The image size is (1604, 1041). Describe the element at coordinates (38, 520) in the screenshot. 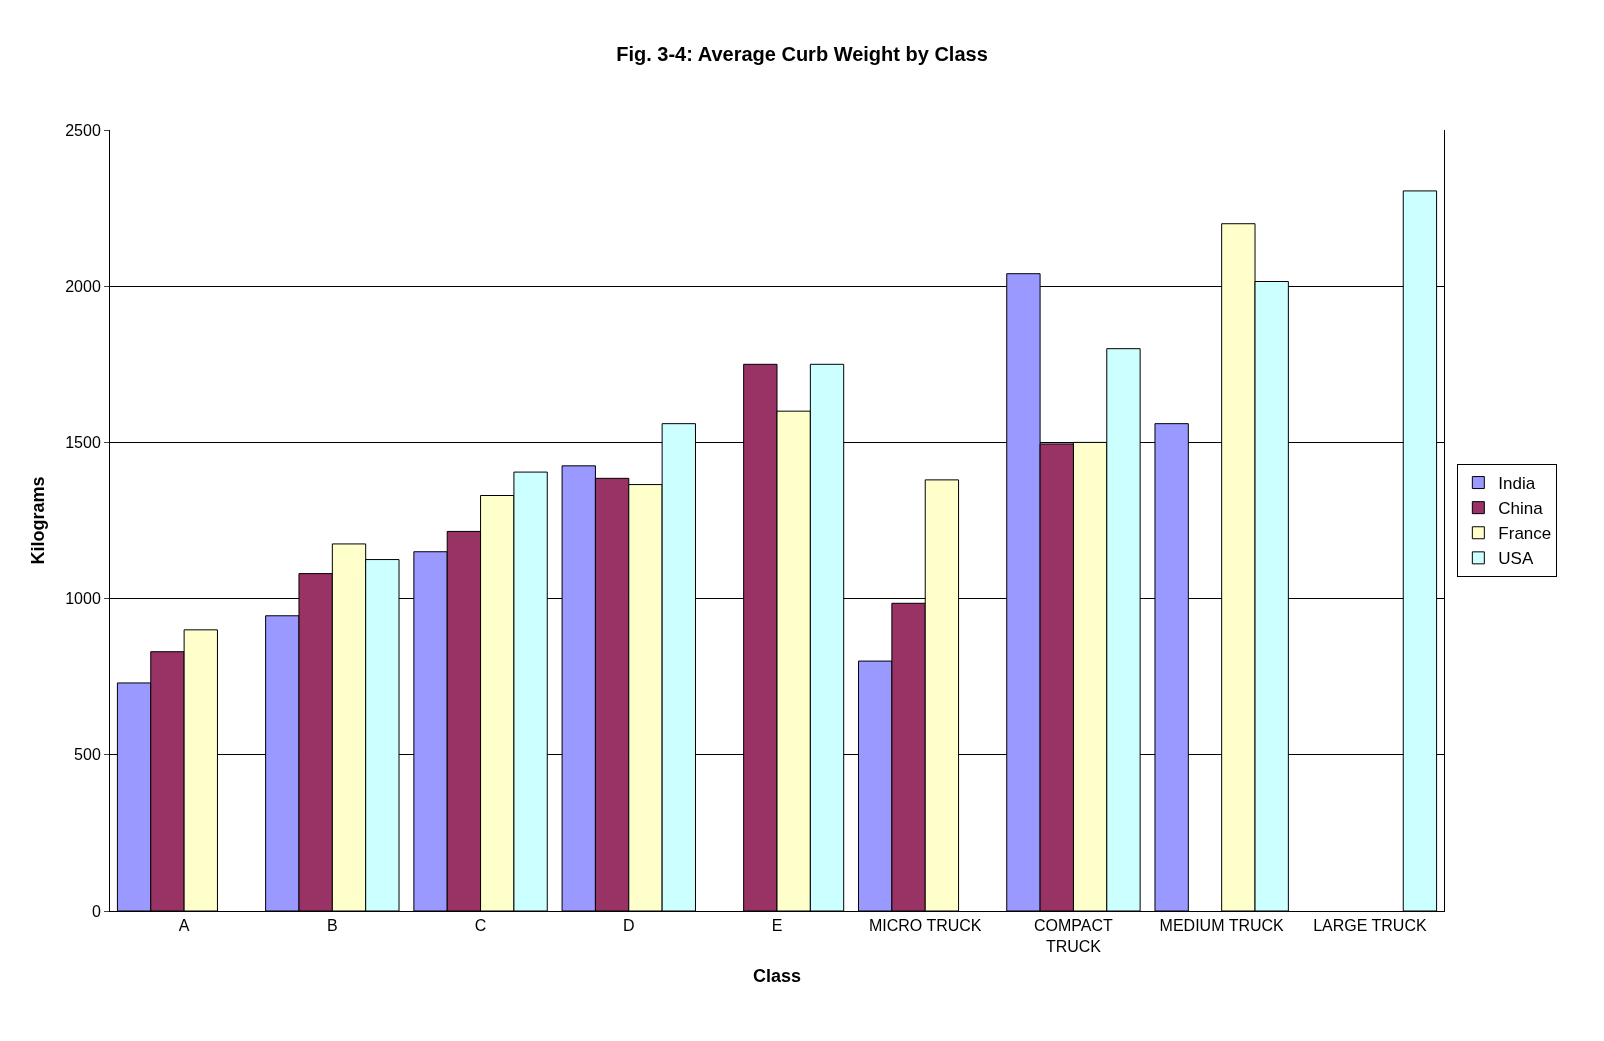

I see `y-axis-title: Kilograms` at that location.